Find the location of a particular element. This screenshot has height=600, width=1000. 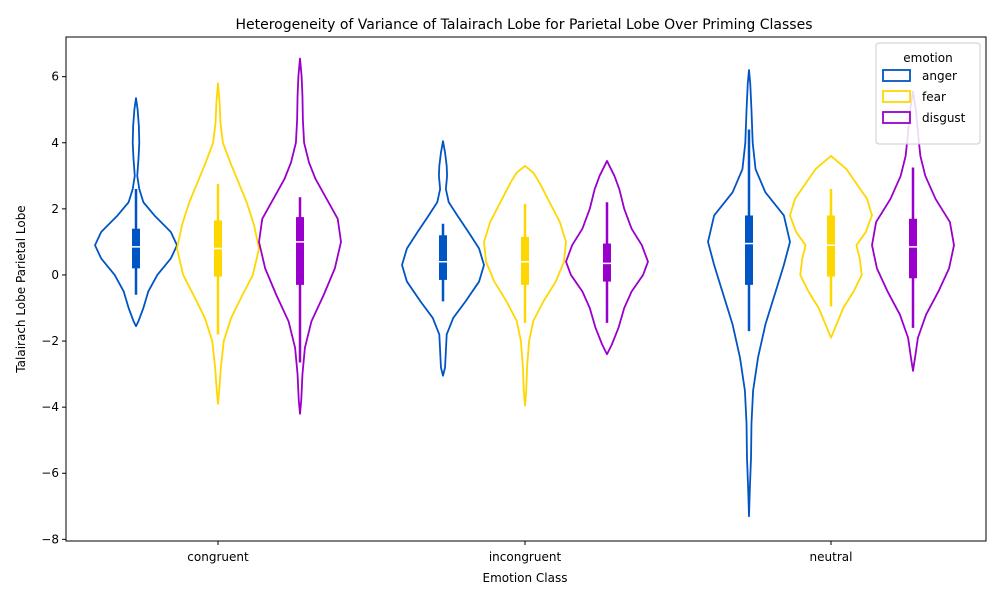

violin-anger-incongruent is located at coordinates (443, 258).